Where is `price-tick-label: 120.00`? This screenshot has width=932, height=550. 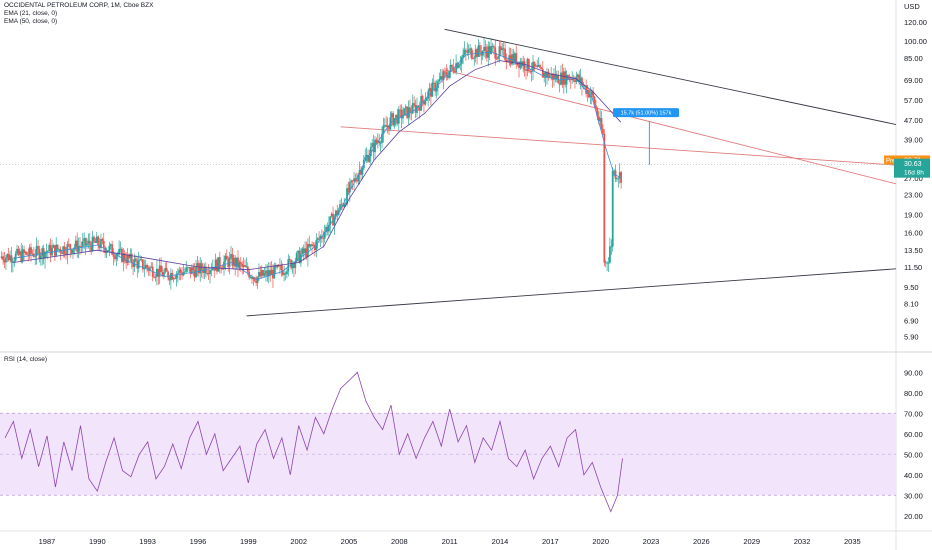 price-tick-label: 120.00 is located at coordinates (915, 22).